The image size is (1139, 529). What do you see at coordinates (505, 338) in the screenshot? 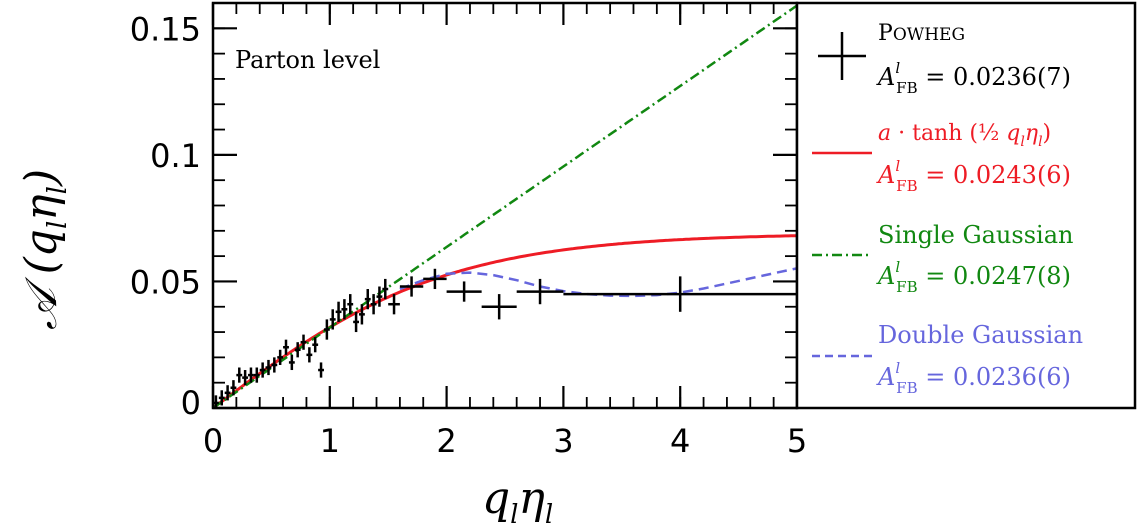
I see `data-points` at bounding box center [505, 338].